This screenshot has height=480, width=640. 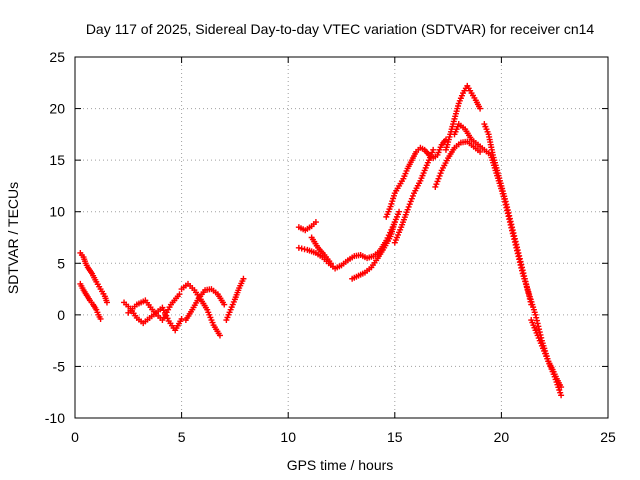 I want to click on x-axis-label: GPS time / hours, so click(x=340, y=465).